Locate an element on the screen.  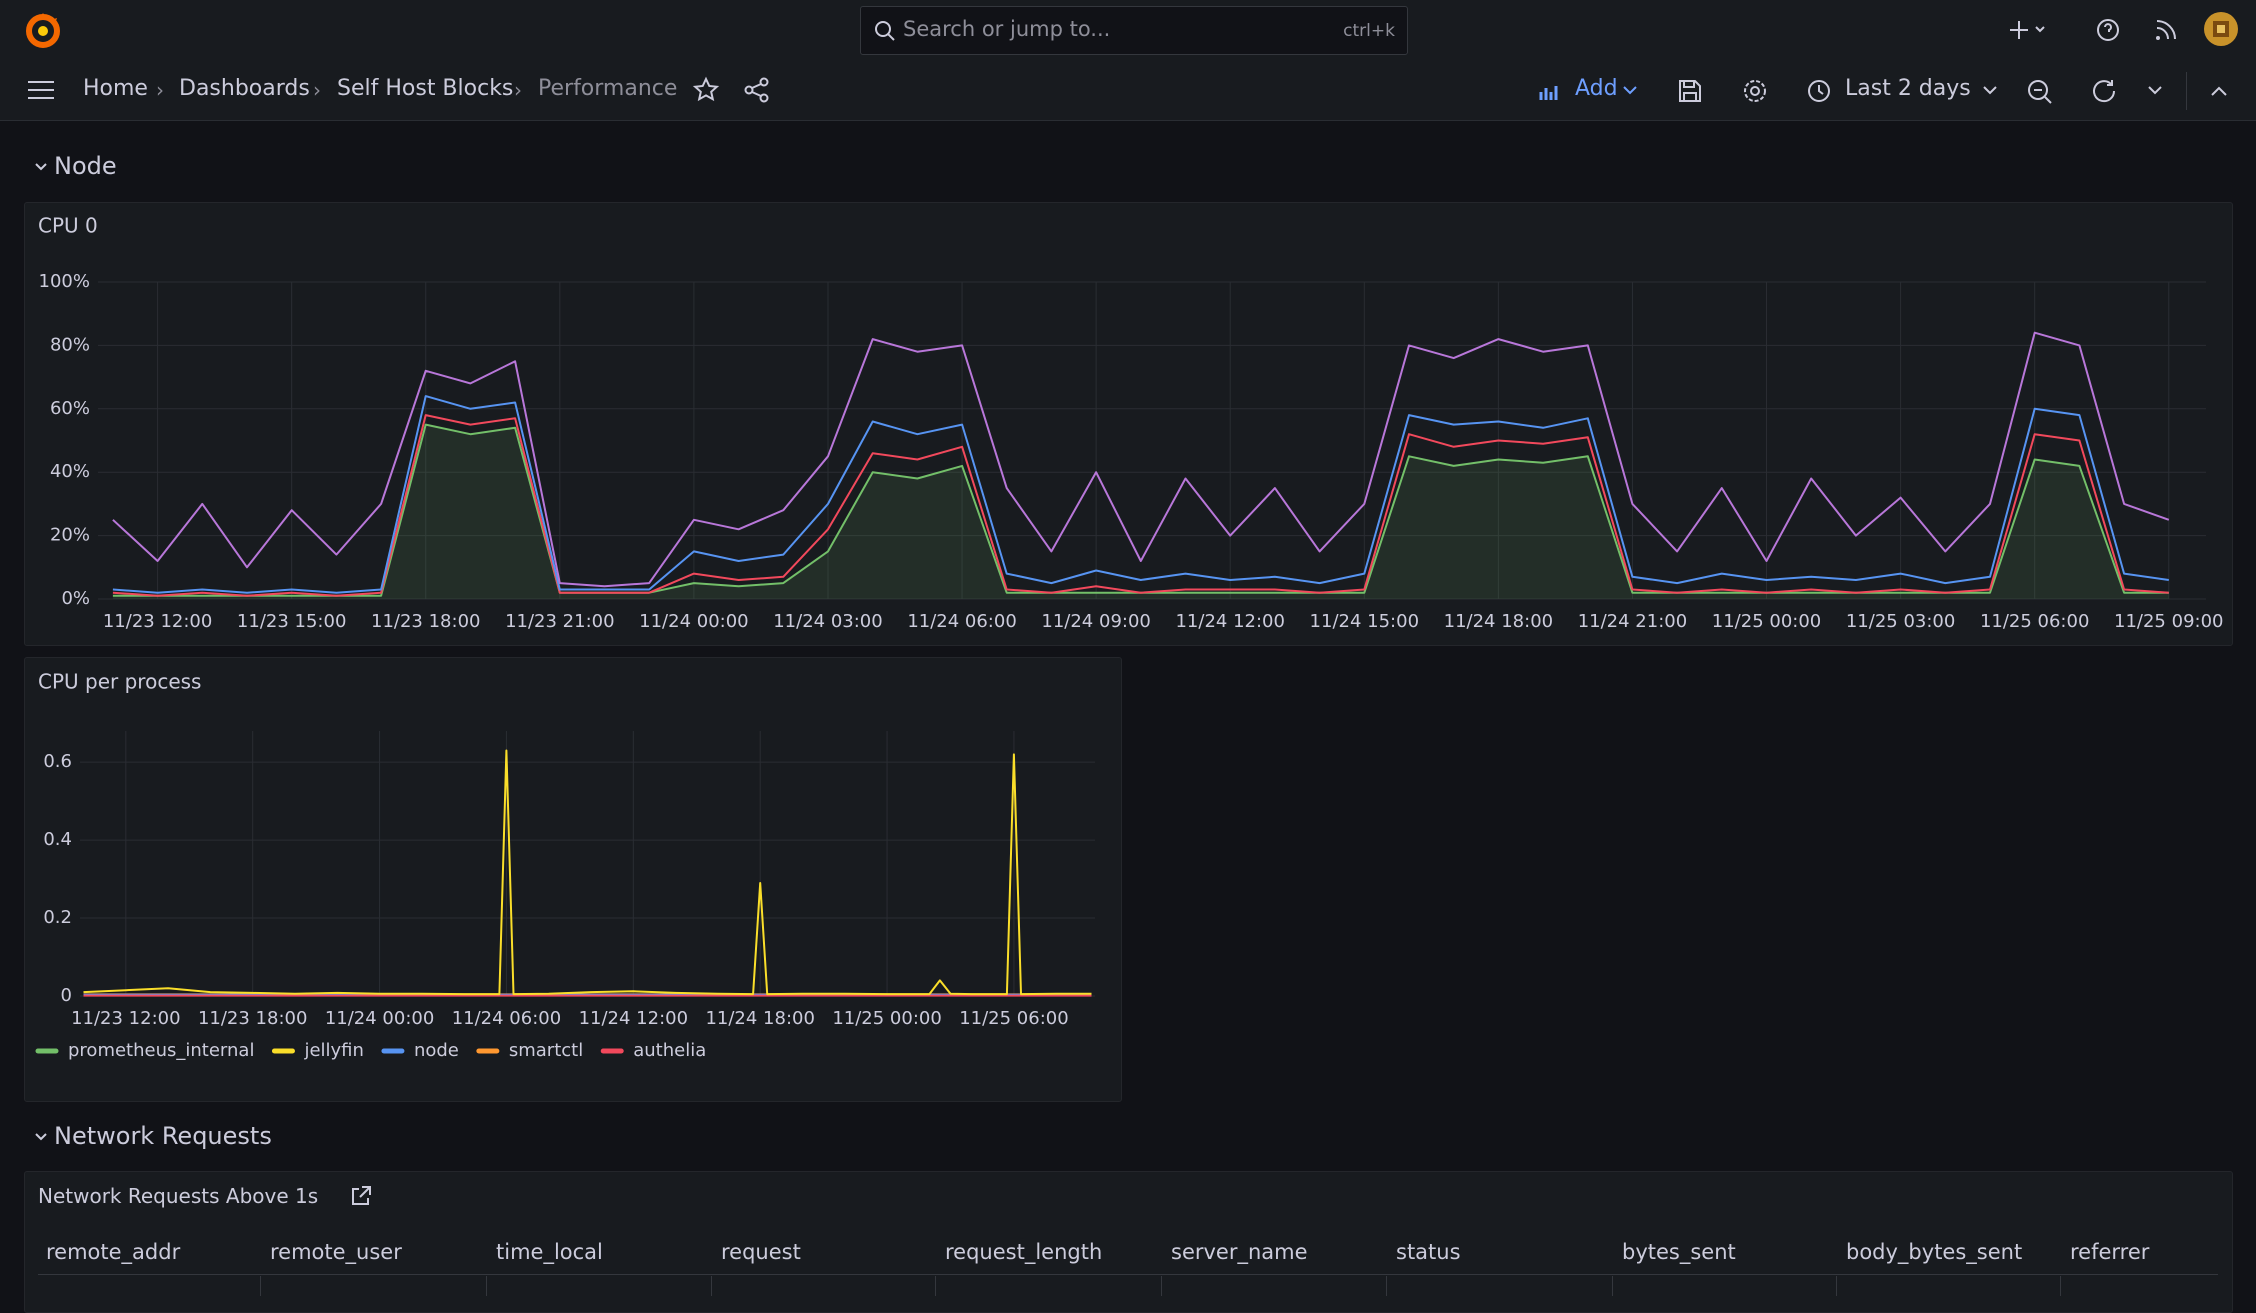
y-tick-label: 20% is located at coordinates (70, 535).